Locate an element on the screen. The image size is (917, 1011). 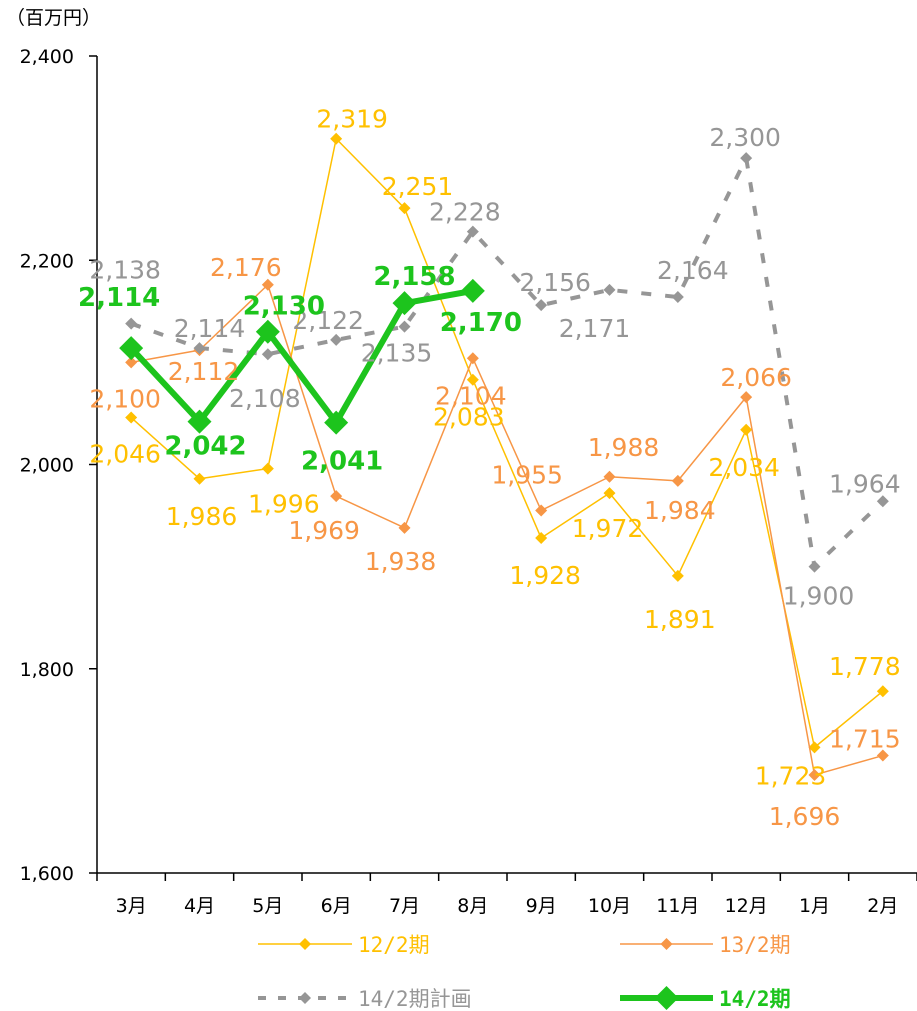
data-label: 2,130 is located at coordinates (284, 307).